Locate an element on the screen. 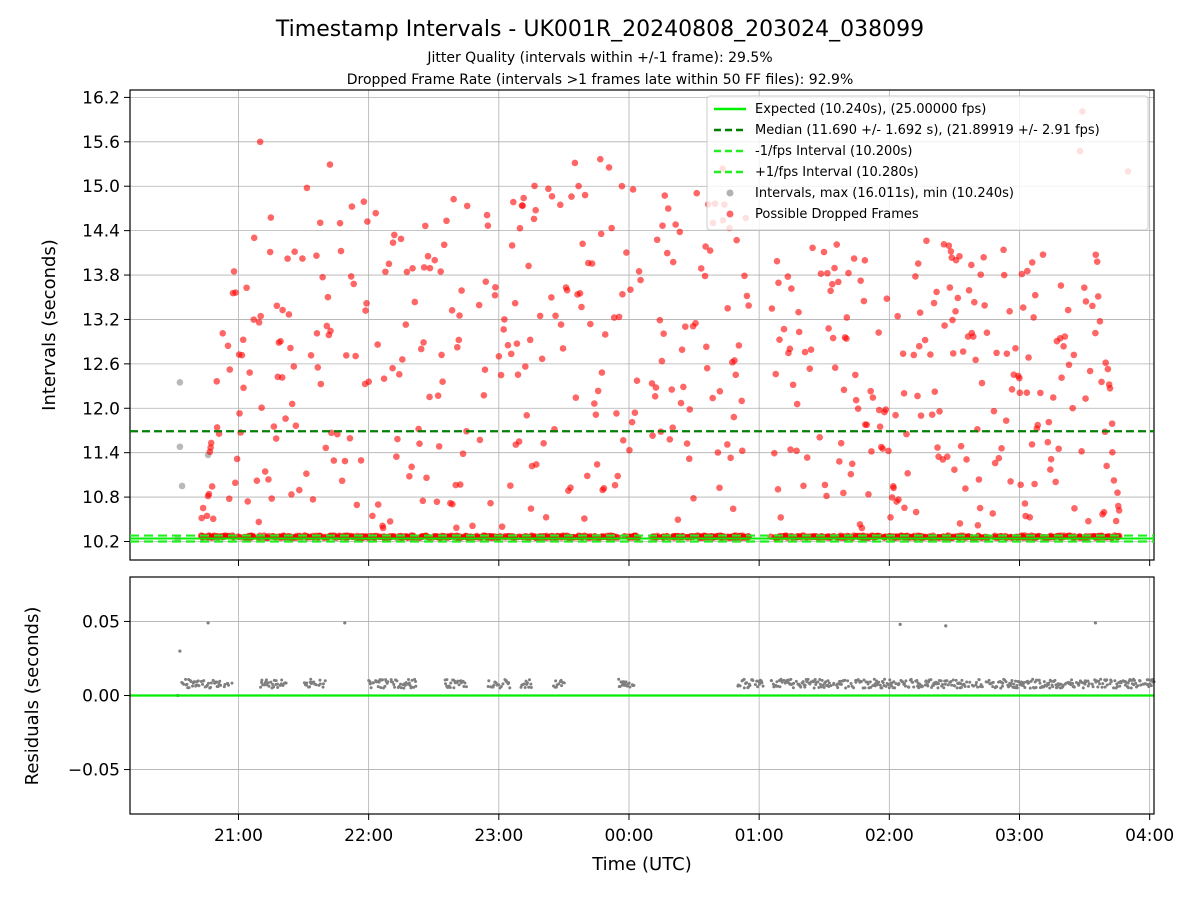  intervals-y-tick-label-4: 12.6 is located at coordinates (101, 365).